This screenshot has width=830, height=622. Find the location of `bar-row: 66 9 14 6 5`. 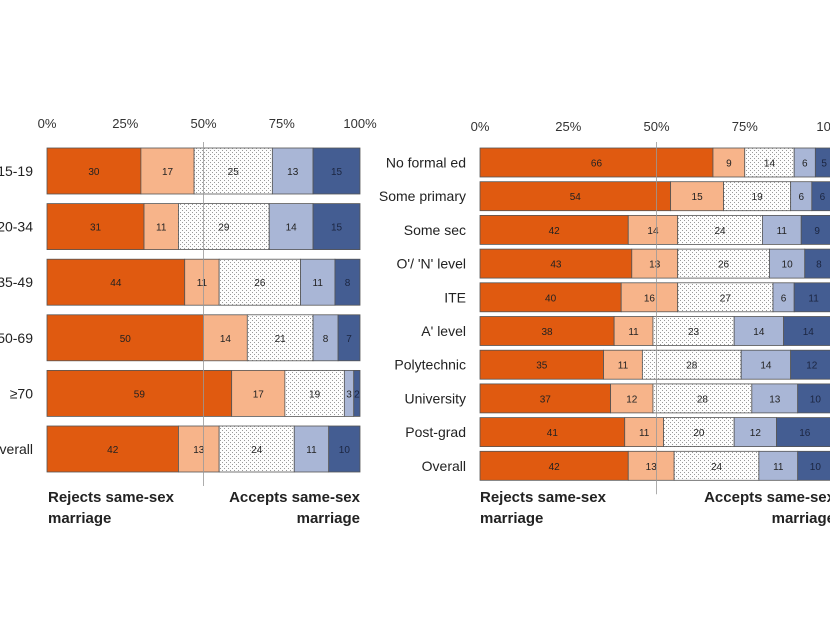

bar-row: 66 9 14 6 5 is located at coordinates (654, 162).